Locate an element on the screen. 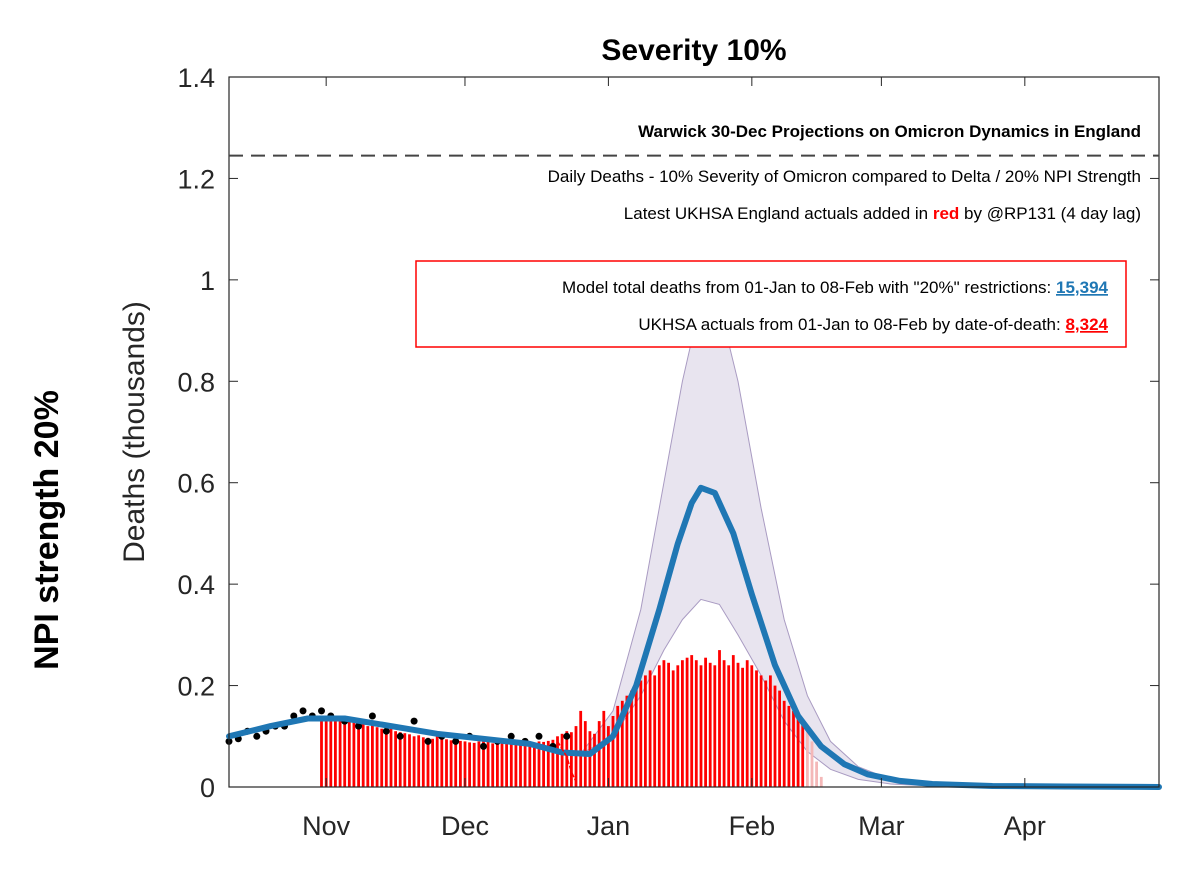 This screenshot has height=878, width=1200. actuals-dotted-line is located at coordinates (566, 761).